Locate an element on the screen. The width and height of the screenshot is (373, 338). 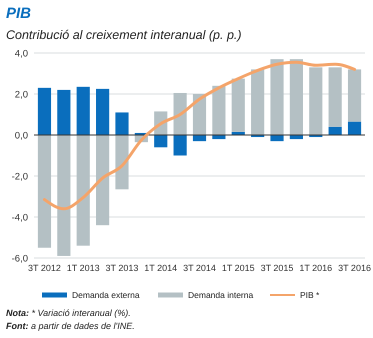
x-tick-label: 1T 2014 is located at coordinates (161, 268).